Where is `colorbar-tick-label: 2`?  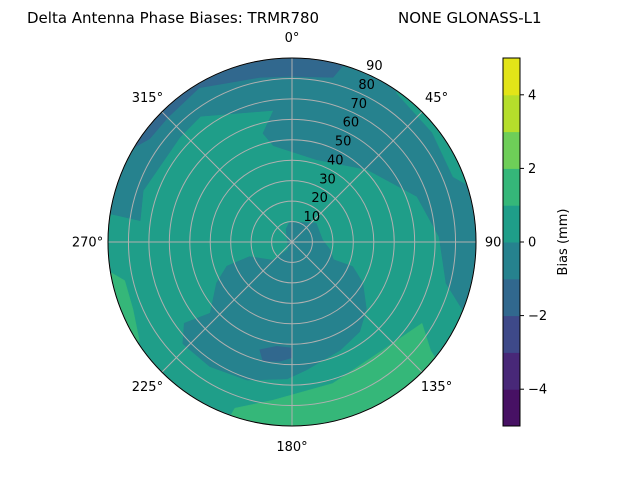 colorbar-tick-label: 2 is located at coordinates (532, 169).